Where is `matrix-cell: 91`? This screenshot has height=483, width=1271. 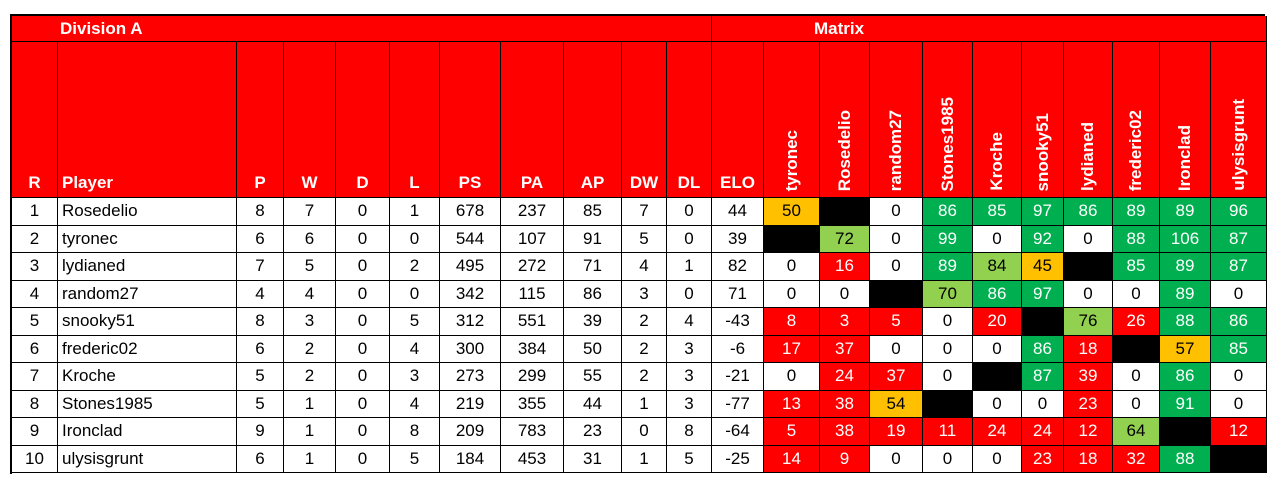 matrix-cell: 91 is located at coordinates (1185, 404).